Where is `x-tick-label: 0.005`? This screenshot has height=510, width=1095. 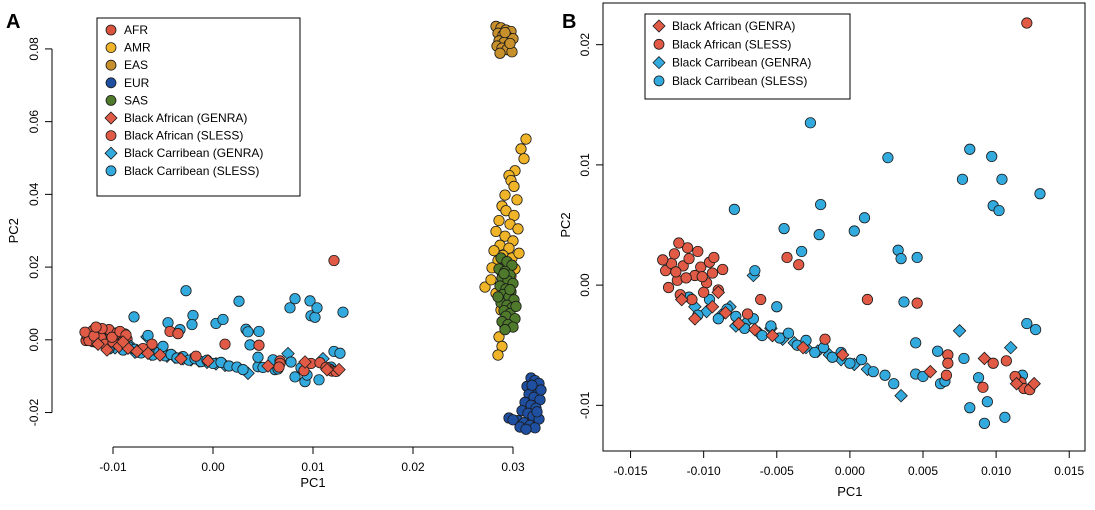
x-tick-label: 0.005 is located at coordinates (923, 471).